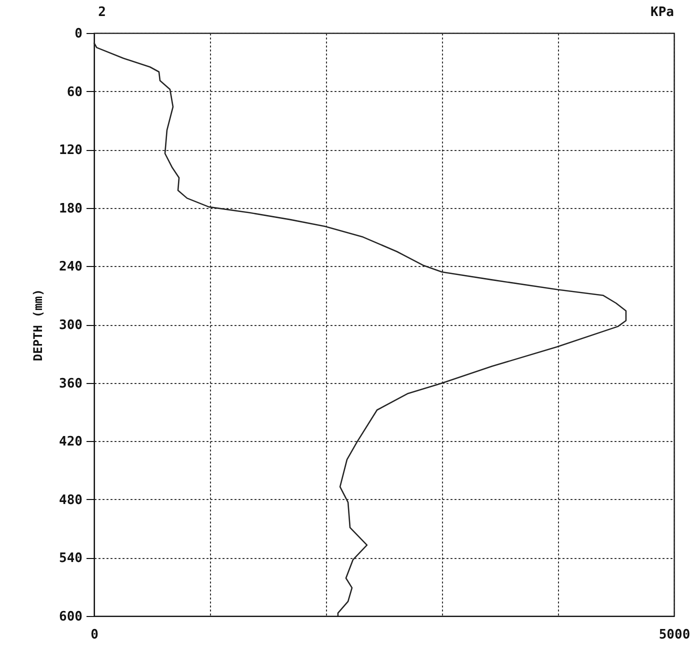  I want to click on y-tick-label: 480, so click(71, 500).